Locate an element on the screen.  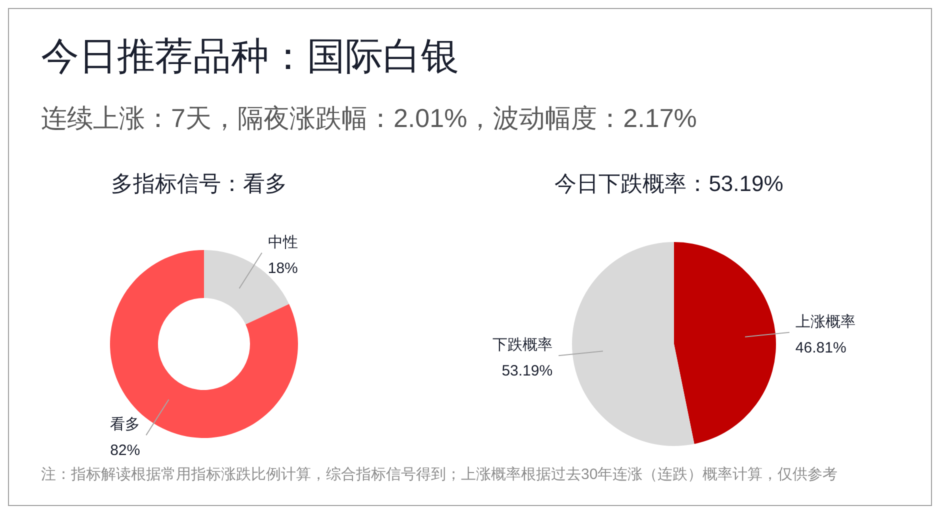
slice-label: 下跌概率 is located at coordinates (522, 345).